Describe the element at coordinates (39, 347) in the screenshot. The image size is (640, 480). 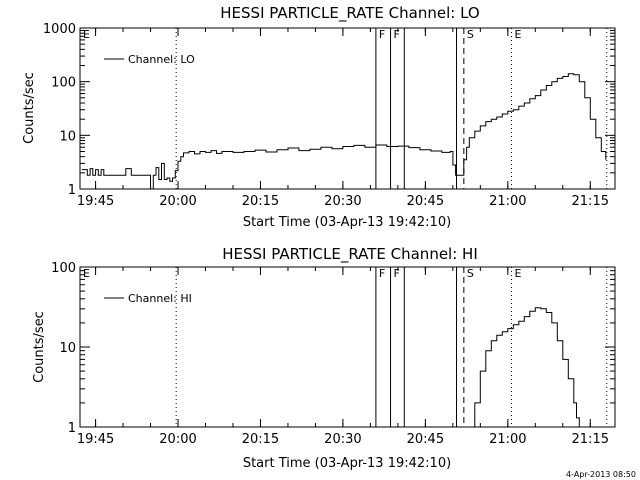
I see `y-axis-label-hi: Counts/sec` at that location.